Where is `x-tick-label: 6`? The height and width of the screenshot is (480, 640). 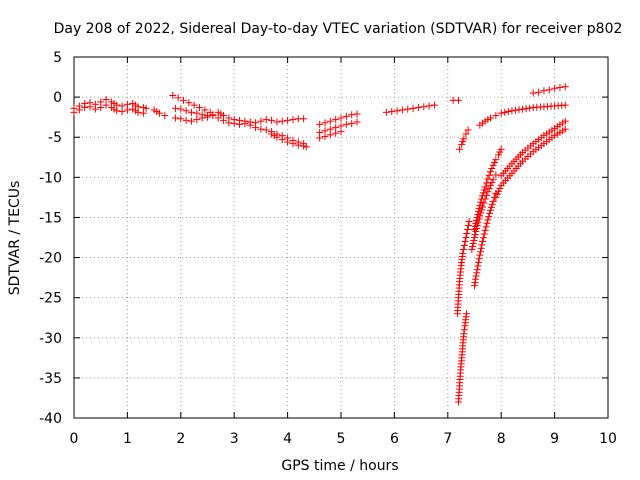
x-tick-label: 6 is located at coordinates (394, 439).